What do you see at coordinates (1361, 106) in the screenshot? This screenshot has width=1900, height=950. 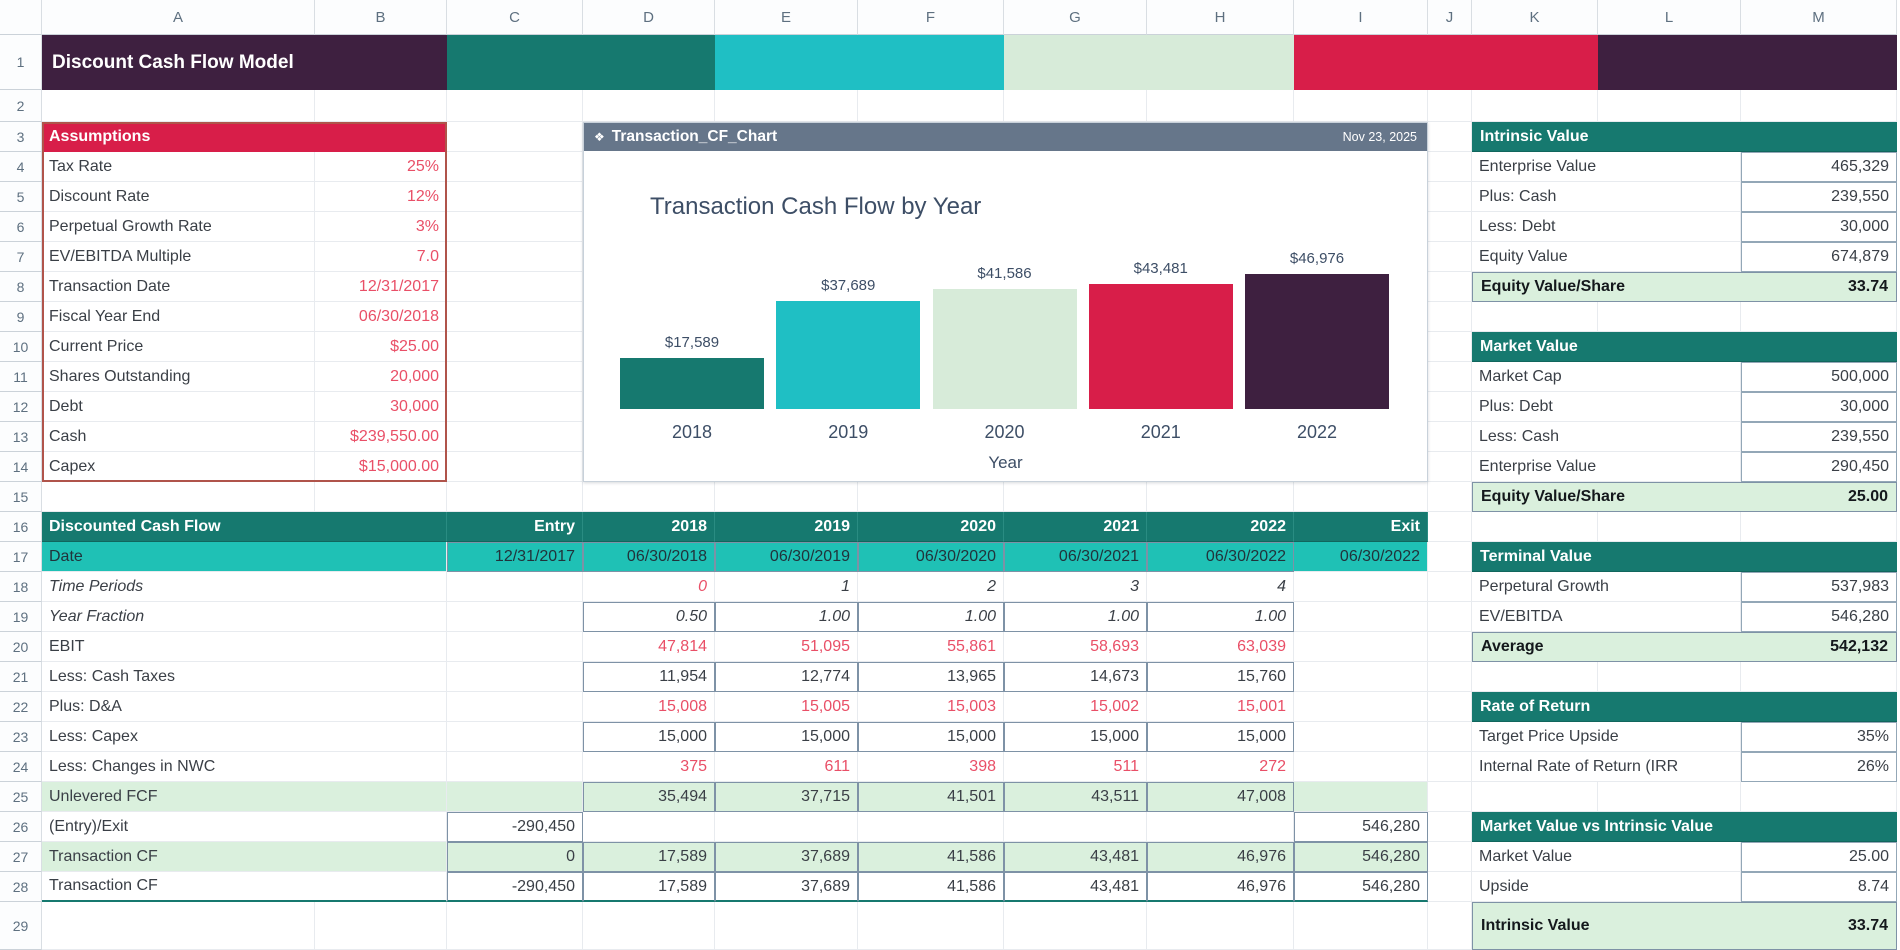 I see `cell-I2` at bounding box center [1361, 106].